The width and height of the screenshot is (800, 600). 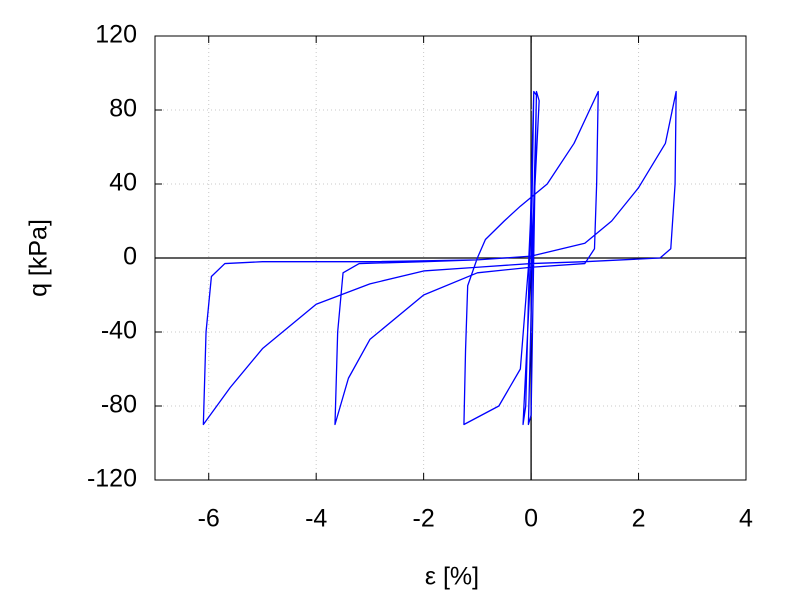 I want to click on y-tick-label: -120, so click(x=112, y=479).